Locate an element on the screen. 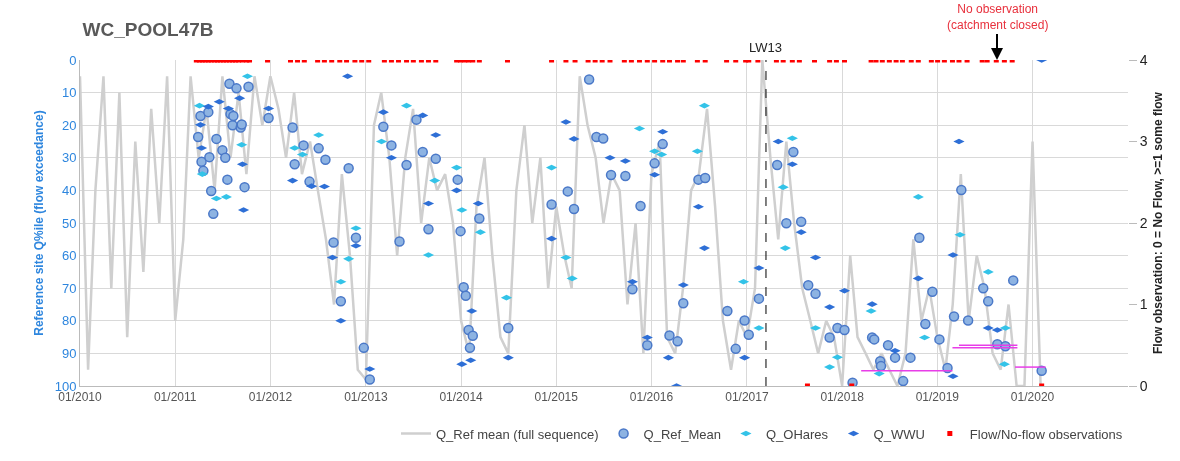 The width and height of the screenshot is (1180, 461). legend-label: Q_Ref_Mean is located at coordinates (682, 434).